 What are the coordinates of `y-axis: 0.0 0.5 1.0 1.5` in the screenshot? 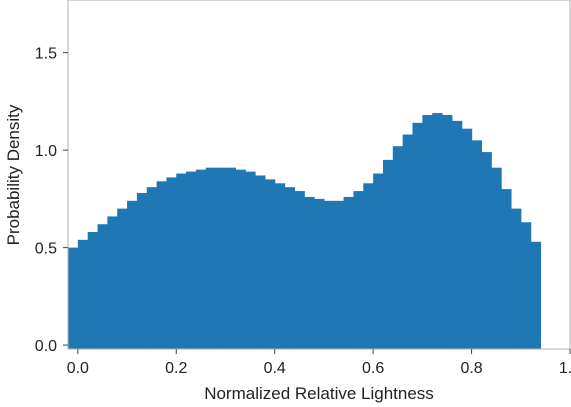 It's located at (51, 200).